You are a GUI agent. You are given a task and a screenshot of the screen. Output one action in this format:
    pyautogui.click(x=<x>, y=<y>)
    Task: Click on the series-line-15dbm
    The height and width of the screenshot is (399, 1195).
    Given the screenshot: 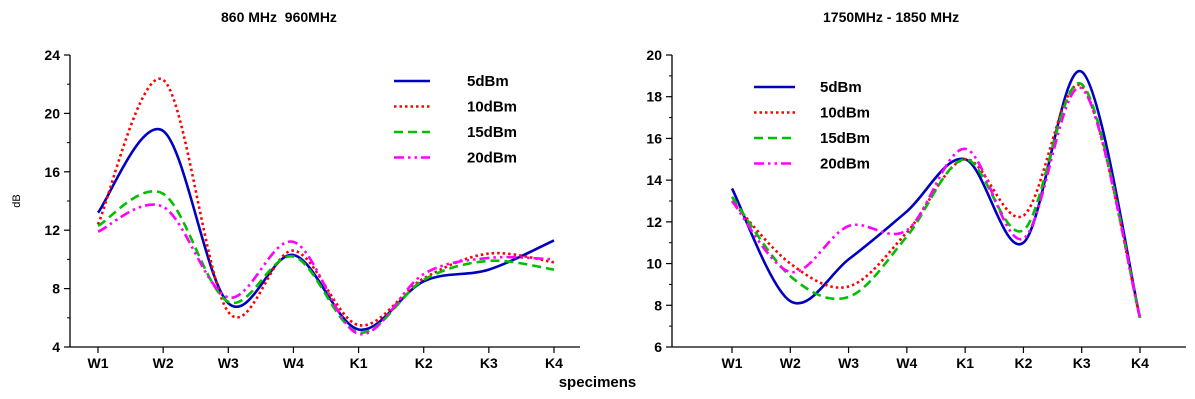 What is the action you would take?
    pyautogui.click(x=326, y=262)
    